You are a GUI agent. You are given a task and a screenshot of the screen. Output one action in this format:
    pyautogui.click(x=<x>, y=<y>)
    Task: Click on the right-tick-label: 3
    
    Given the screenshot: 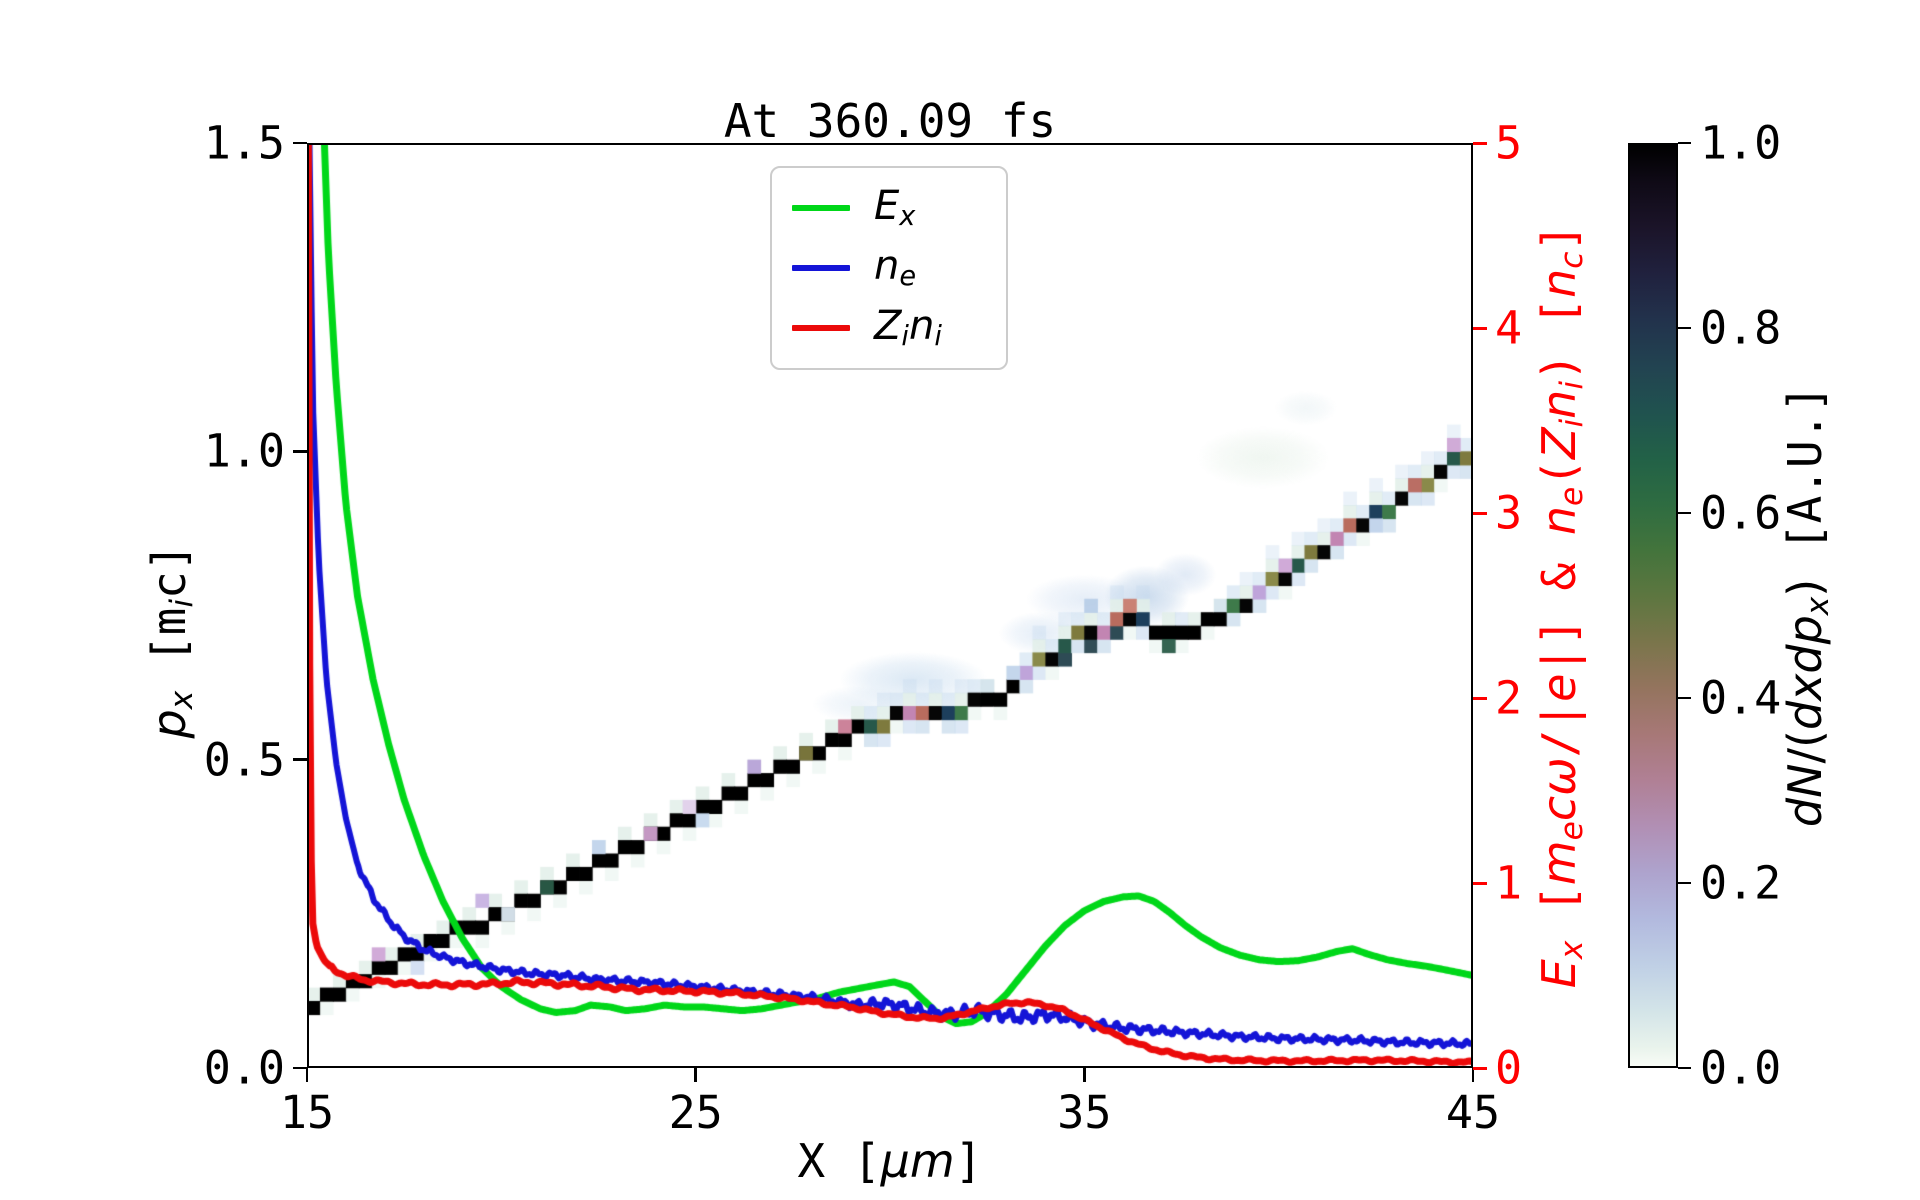 What is the action you would take?
    pyautogui.click(x=1509, y=513)
    